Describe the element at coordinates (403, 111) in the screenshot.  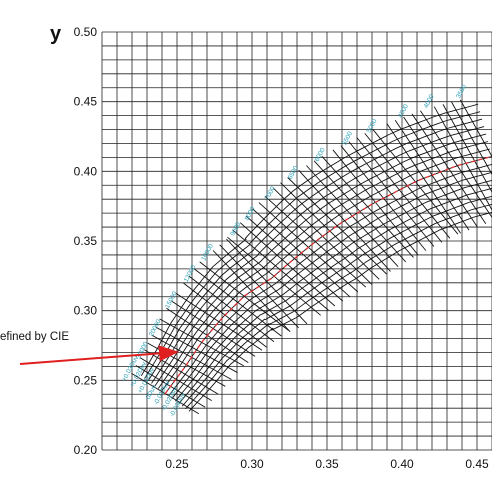
I see `cct-label: 4500` at that location.